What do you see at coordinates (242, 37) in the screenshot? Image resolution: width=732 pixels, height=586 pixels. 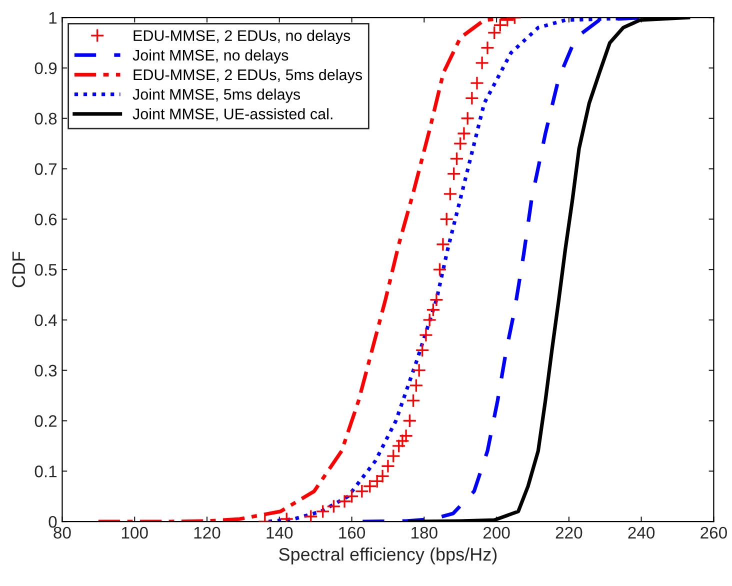 I see `legend-label: EDU-MMSE, 2 EDUs, no delays` at bounding box center [242, 37].